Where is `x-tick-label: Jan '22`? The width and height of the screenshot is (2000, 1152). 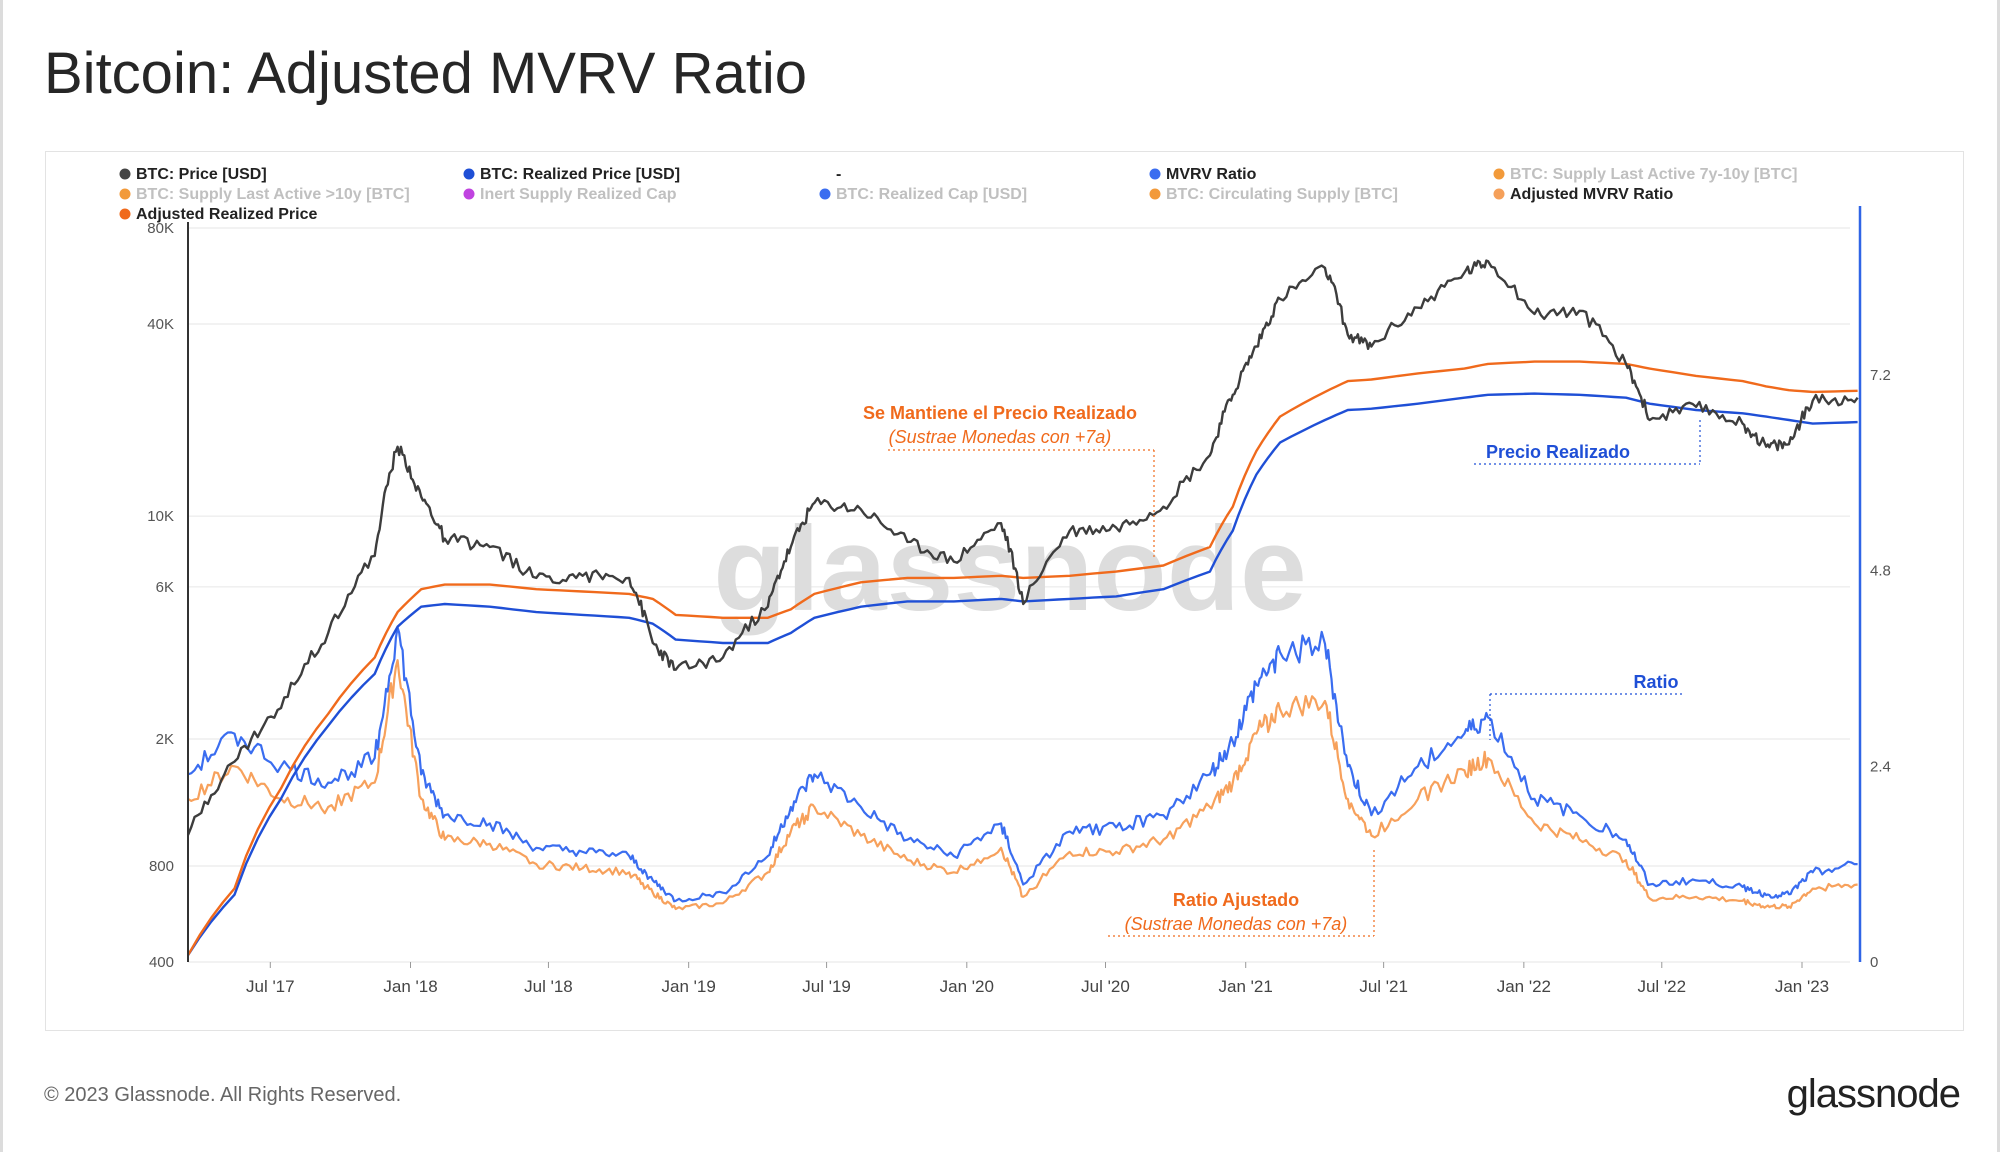 x-tick-label: Jan '22 is located at coordinates (1524, 986).